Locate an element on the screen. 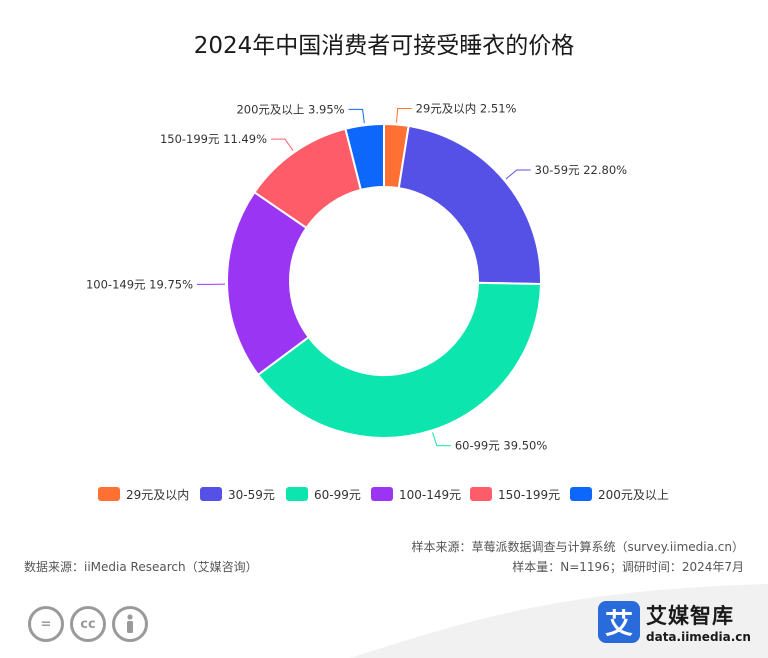 This screenshot has height=658, width=768. chart-title: 2024年中国消费者可接受睡衣的价格 is located at coordinates (384, 46).